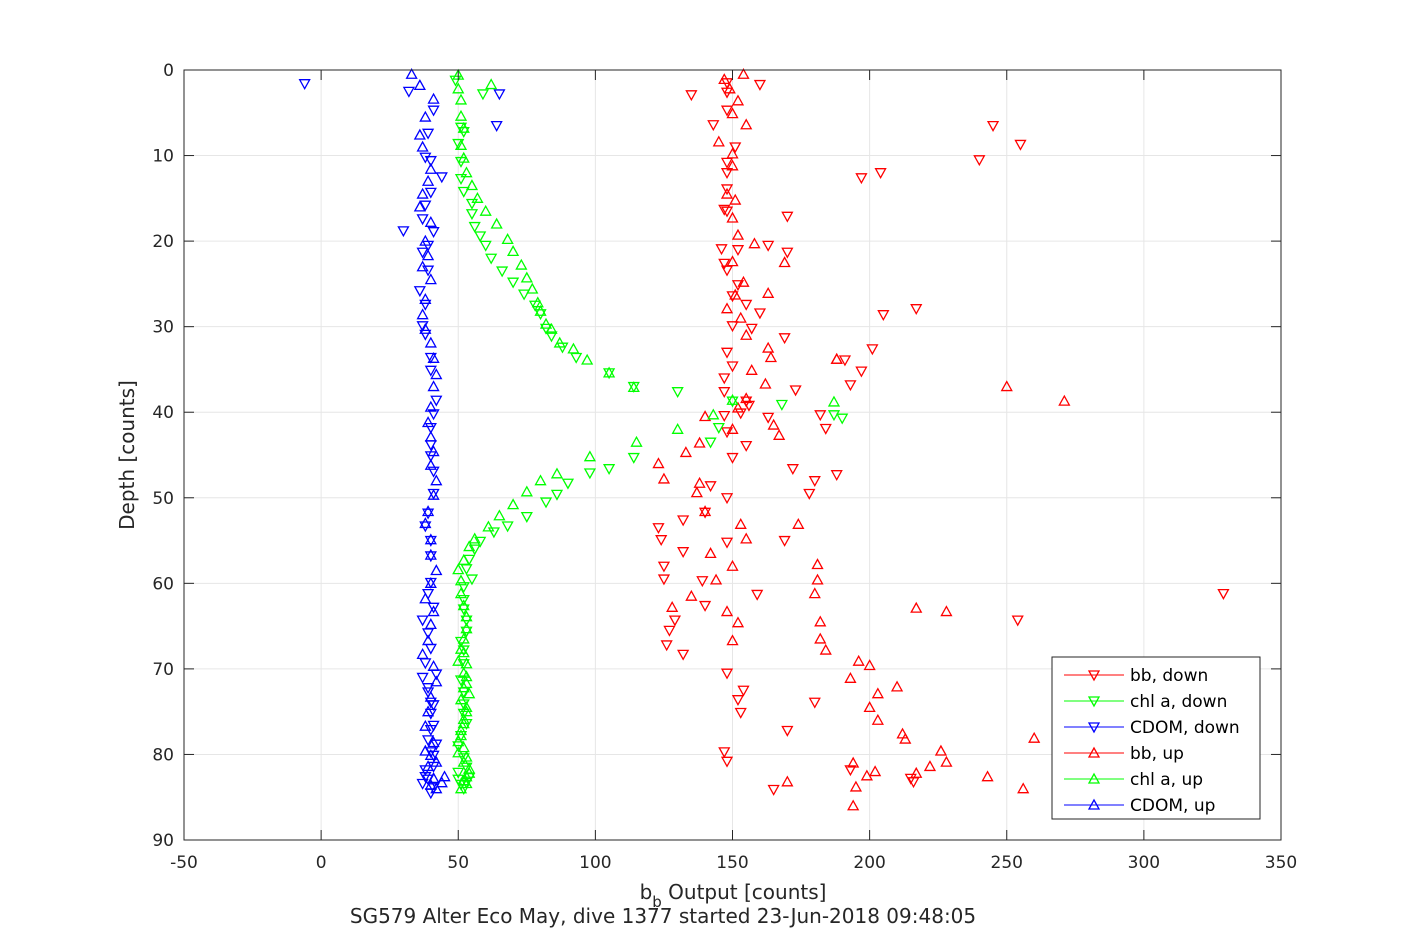 Image resolution: width=1417 pixels, height=945 pixels. What do you see at coordinates (1094, 676) in the screenshot?
I see `legend-marker` at bounding box center [1094, 676].